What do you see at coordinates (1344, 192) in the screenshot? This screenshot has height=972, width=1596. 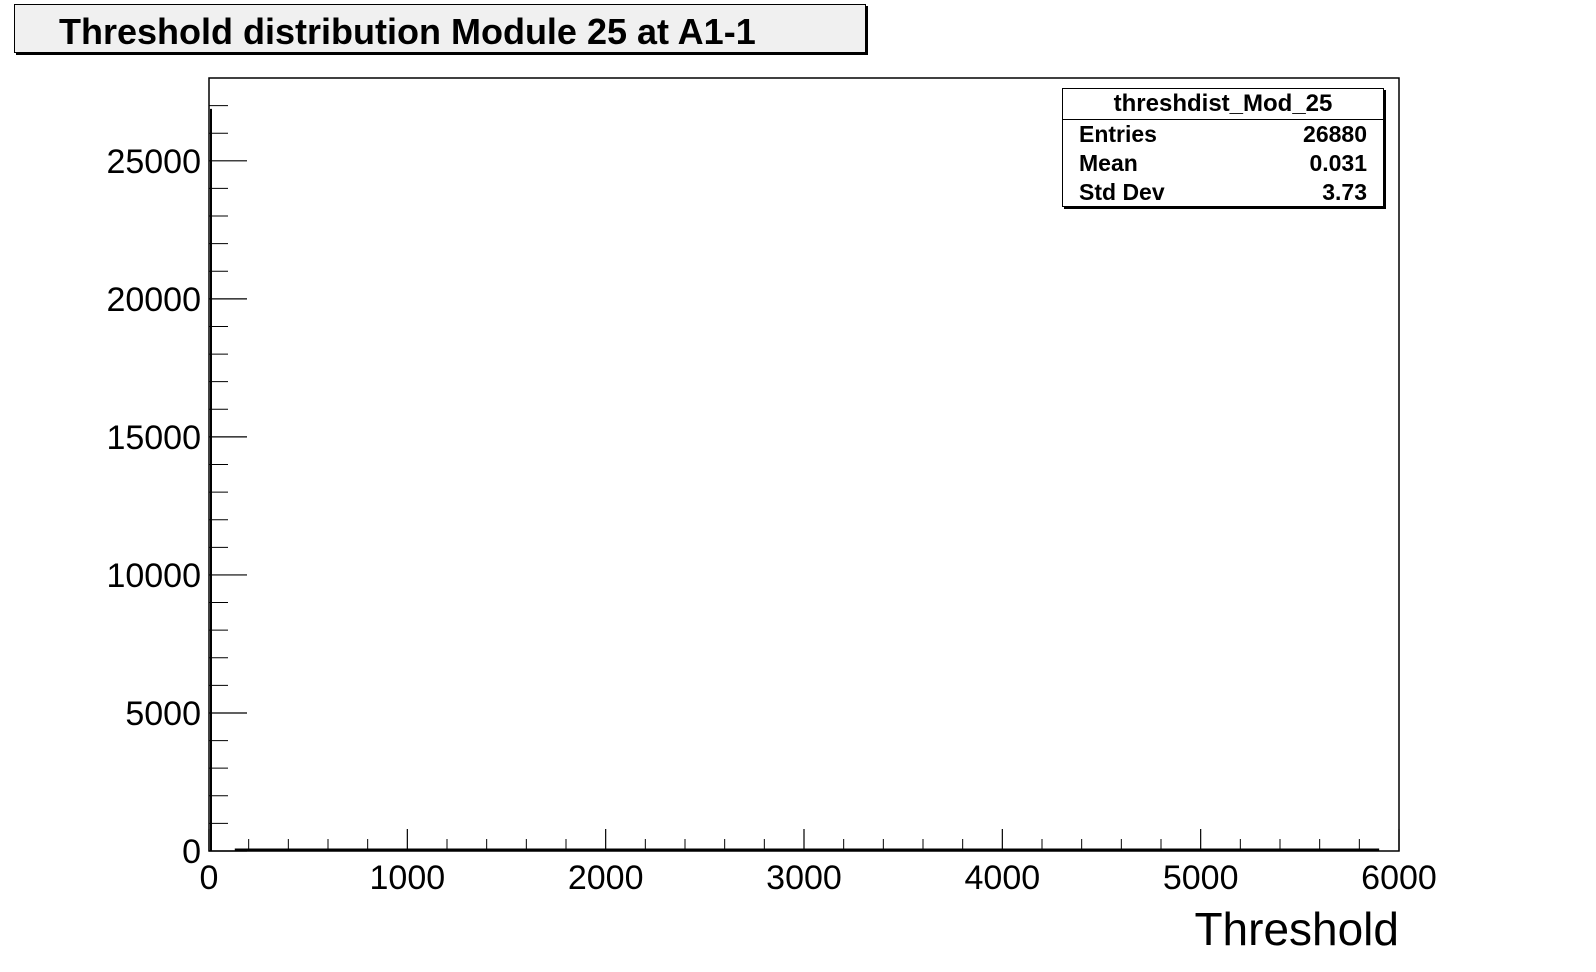 I see `stats-value: 3.73` at bounding box center [1344, 192].